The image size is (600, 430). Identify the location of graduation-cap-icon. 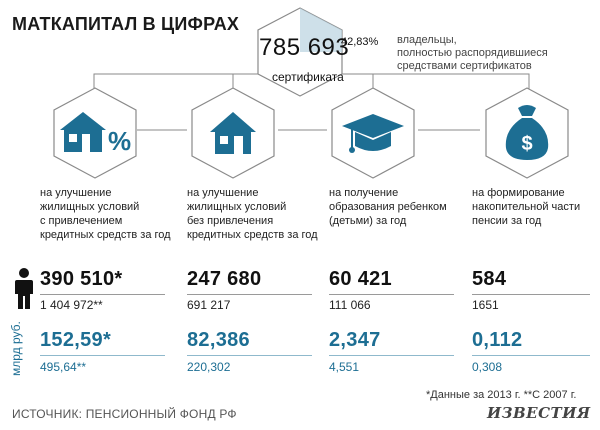
(373, 133).